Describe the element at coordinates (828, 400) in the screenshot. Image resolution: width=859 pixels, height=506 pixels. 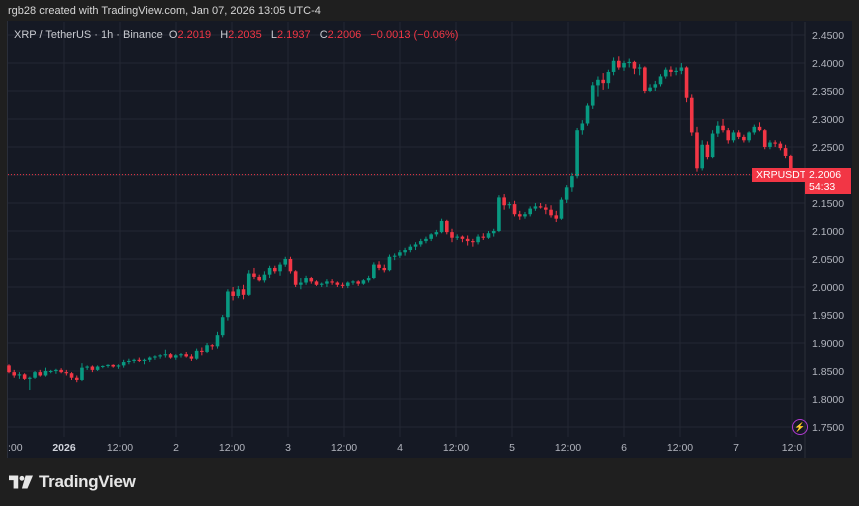
I see `svg-text: 1.8000` at that location.